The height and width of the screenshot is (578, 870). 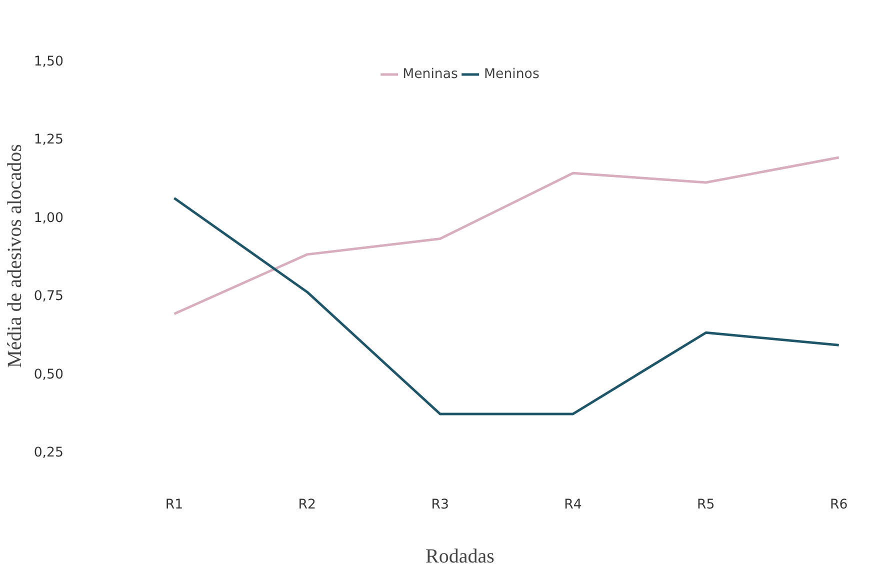 What do you see at coordinates (49, 140) in the screenshot?
I see `y-tick-label: 1,25` at bounding box center [49, 140].